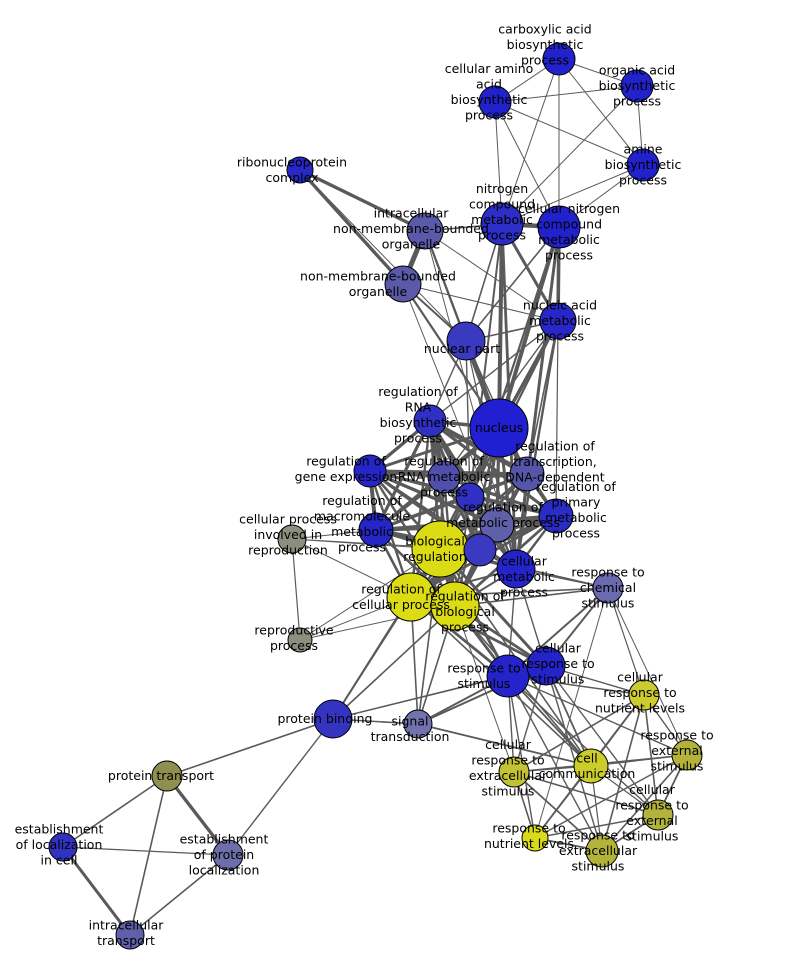 This screenshot has height=971, width=786. Describe the element at coordinates (403, 284) in the screenshot. I see `graph-node-non-membrane-bounded-organelle` at that location.